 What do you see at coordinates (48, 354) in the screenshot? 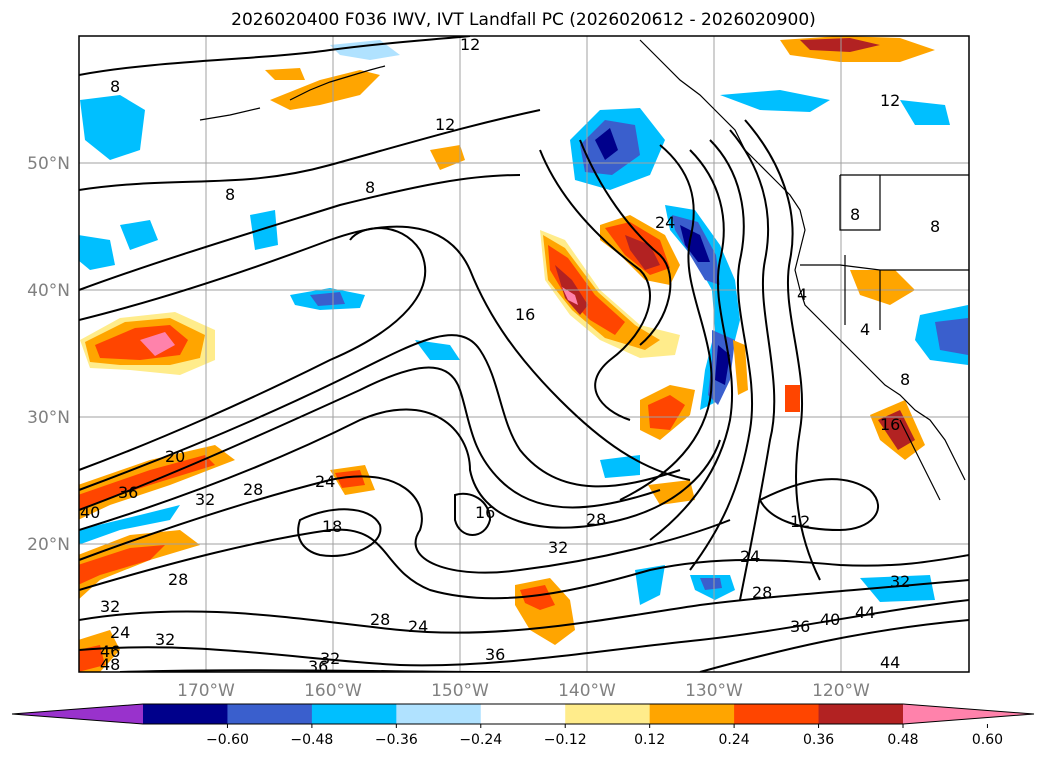
I see `latitude-labels: 50°N 40°N 30°N 20°N` at bounding box center [48, 354].